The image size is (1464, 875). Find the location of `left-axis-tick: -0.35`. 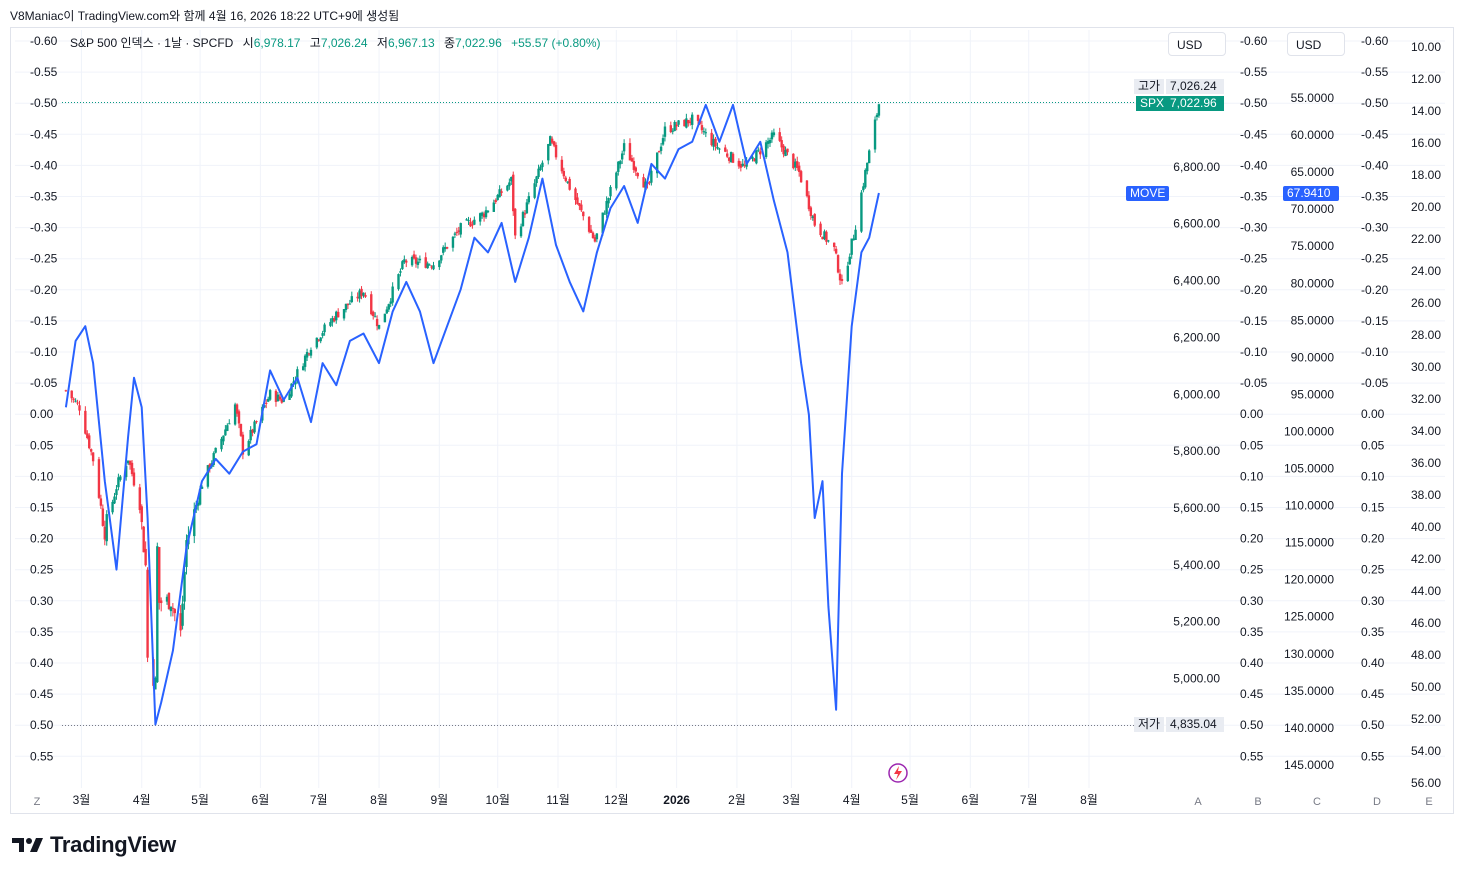

left-axis-tick: -0.35 is located at coordinates (44, 197).